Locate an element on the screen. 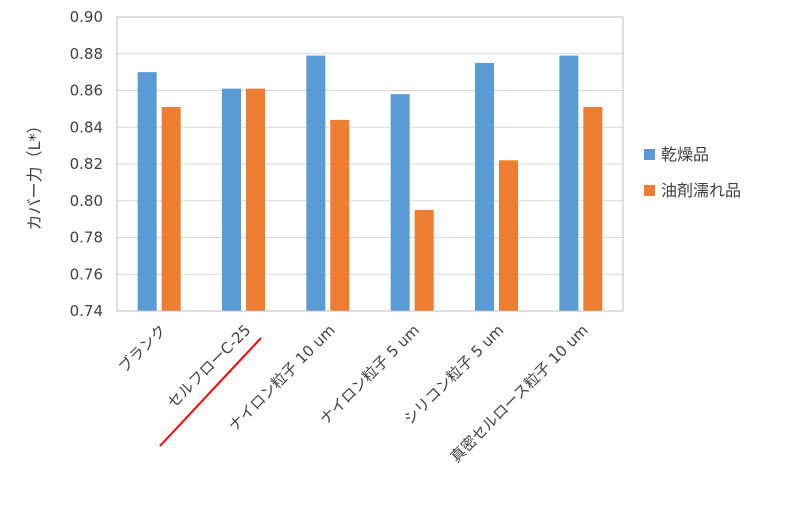 This screenshot has width=789, height=518. y-tick-label: 0.82 is located at coordinates (86, 164).